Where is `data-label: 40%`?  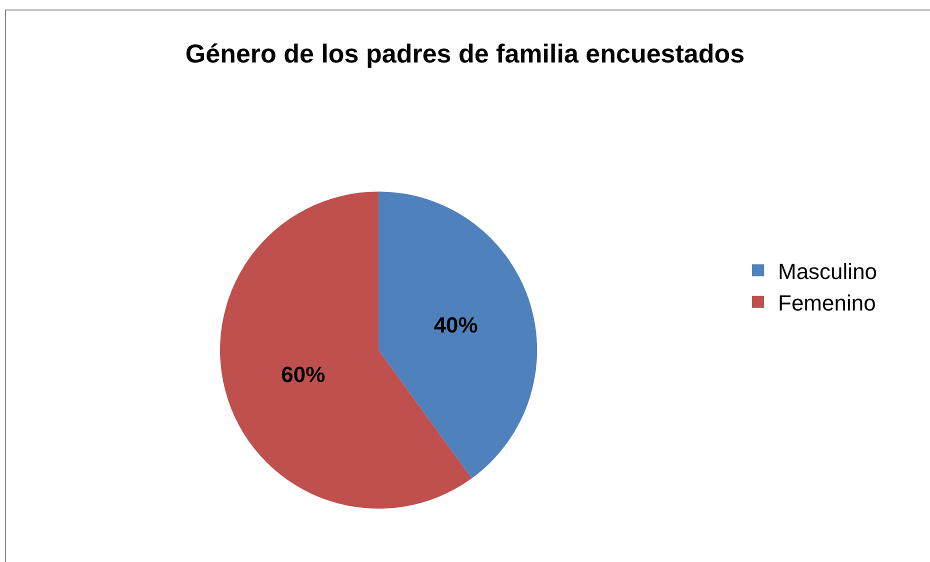
data-label: 40% is located at coordinates (456, 325).